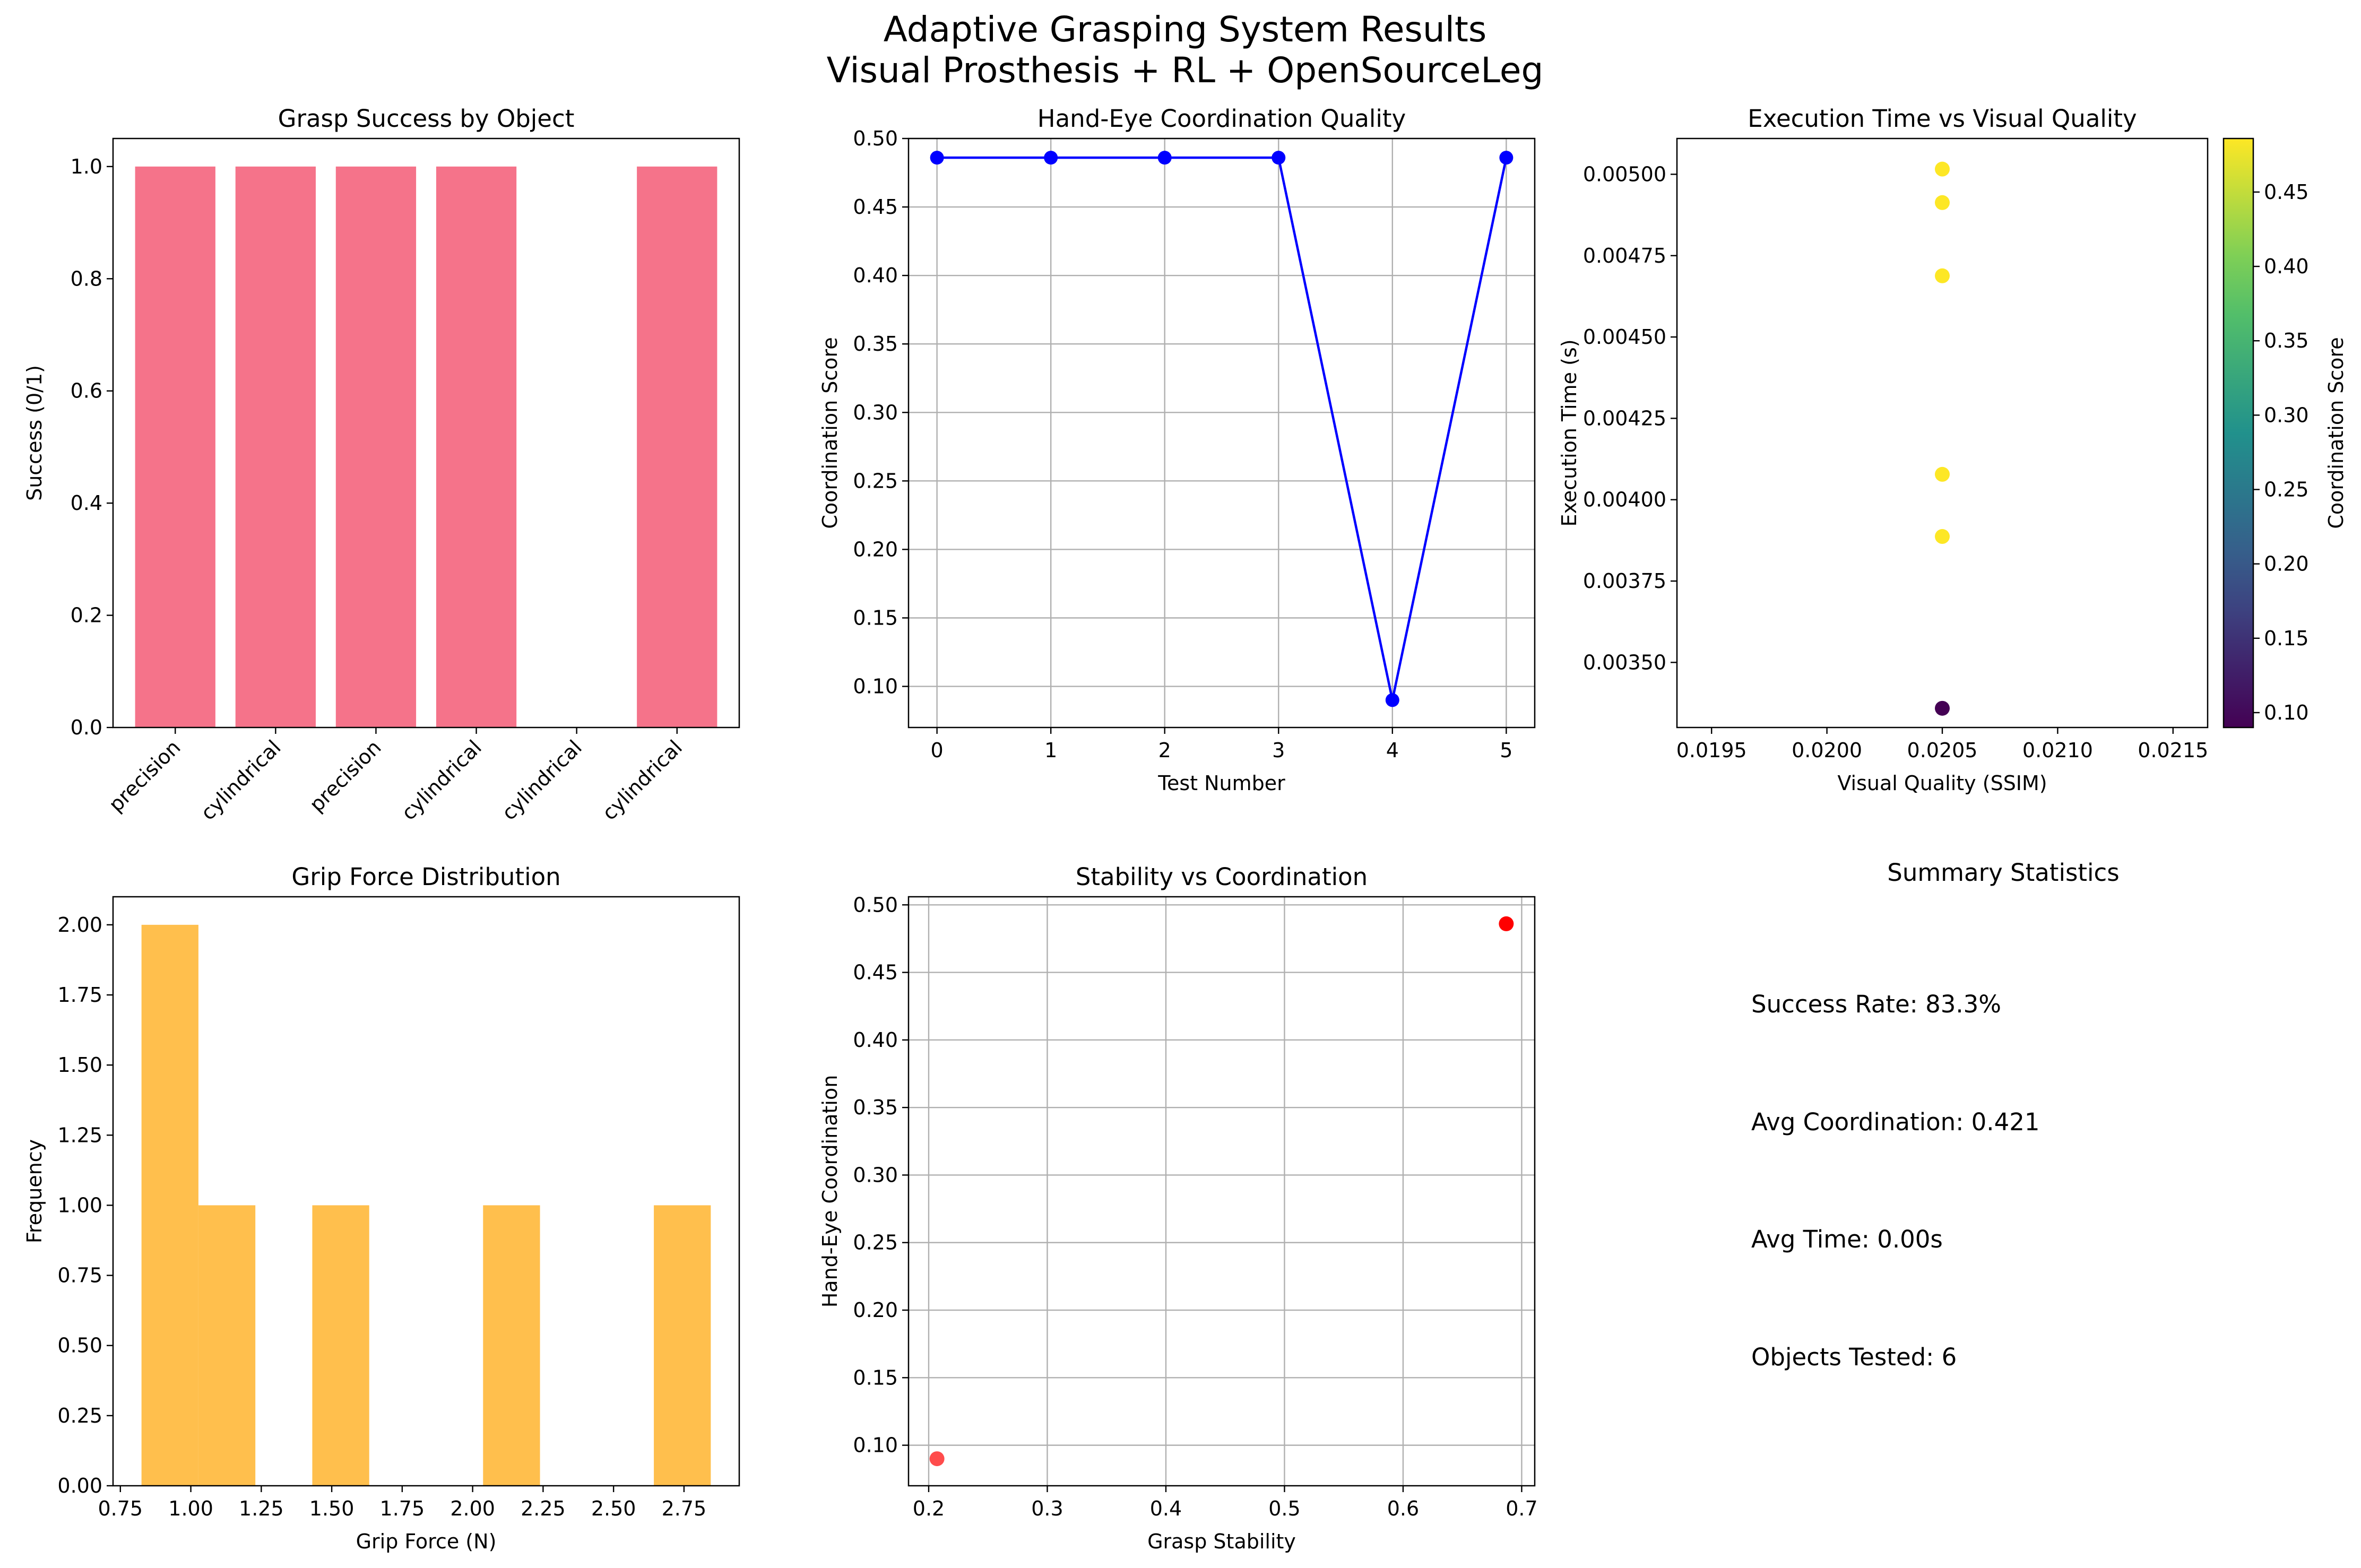  Describe the element at coordinates (1896, 1122) in the screenshot. I see `summary-avg-coordination: Avg Coordination: 0.421` at that location.